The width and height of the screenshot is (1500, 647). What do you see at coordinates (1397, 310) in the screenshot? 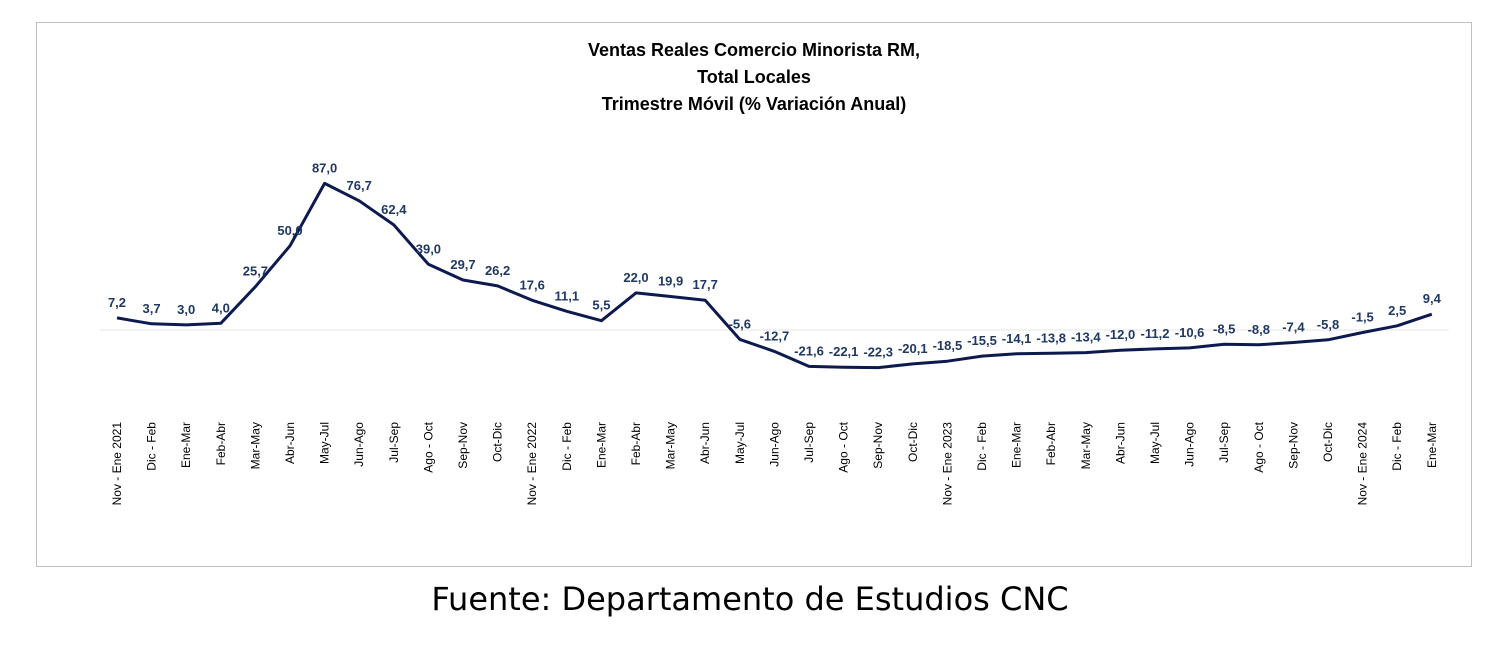
I see `data-label: 2,5` at bounding box center [1397, 310].